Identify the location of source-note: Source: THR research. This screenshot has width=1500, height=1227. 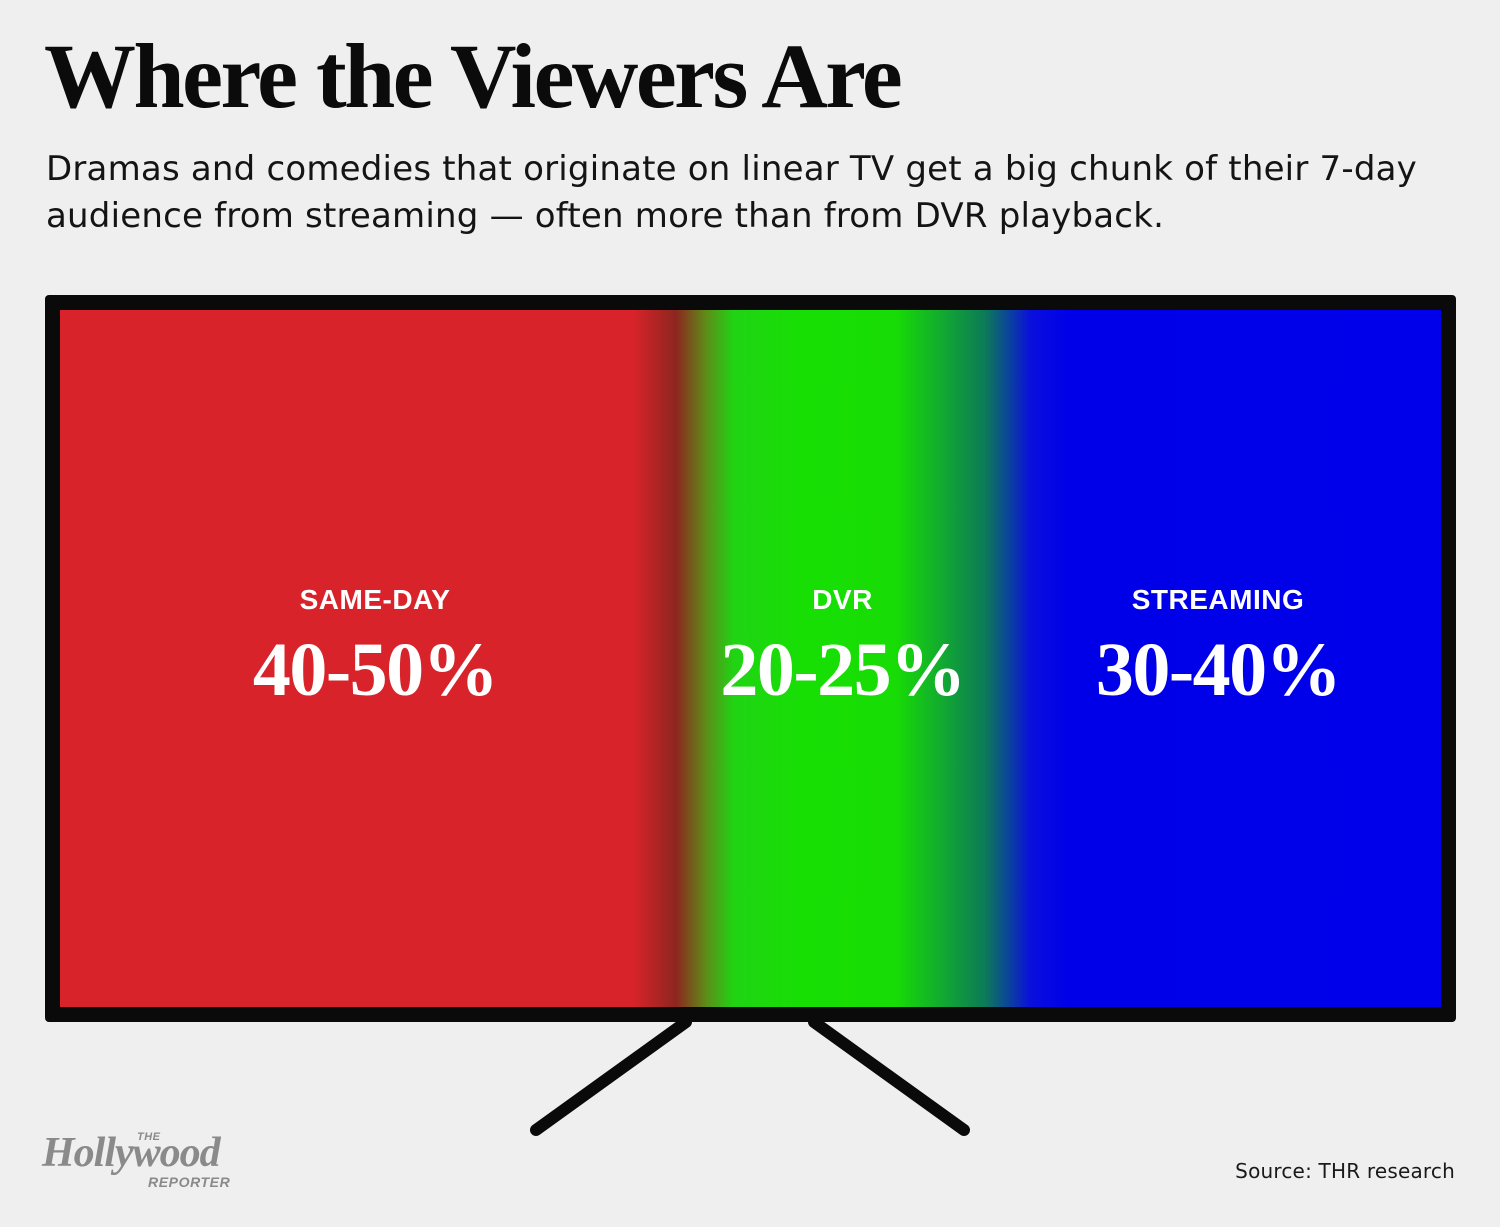
(1345, 1171).